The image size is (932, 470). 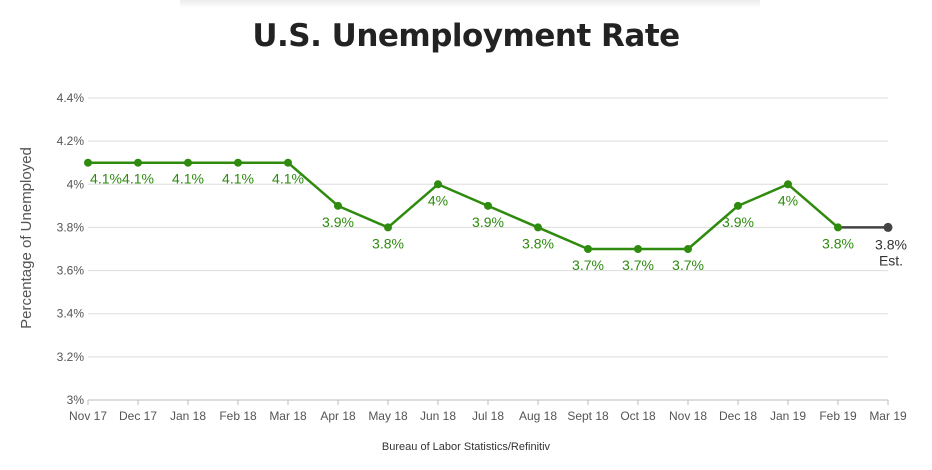 I want to click on y-tick-label: 3.2%, so click(x=71, y=357).